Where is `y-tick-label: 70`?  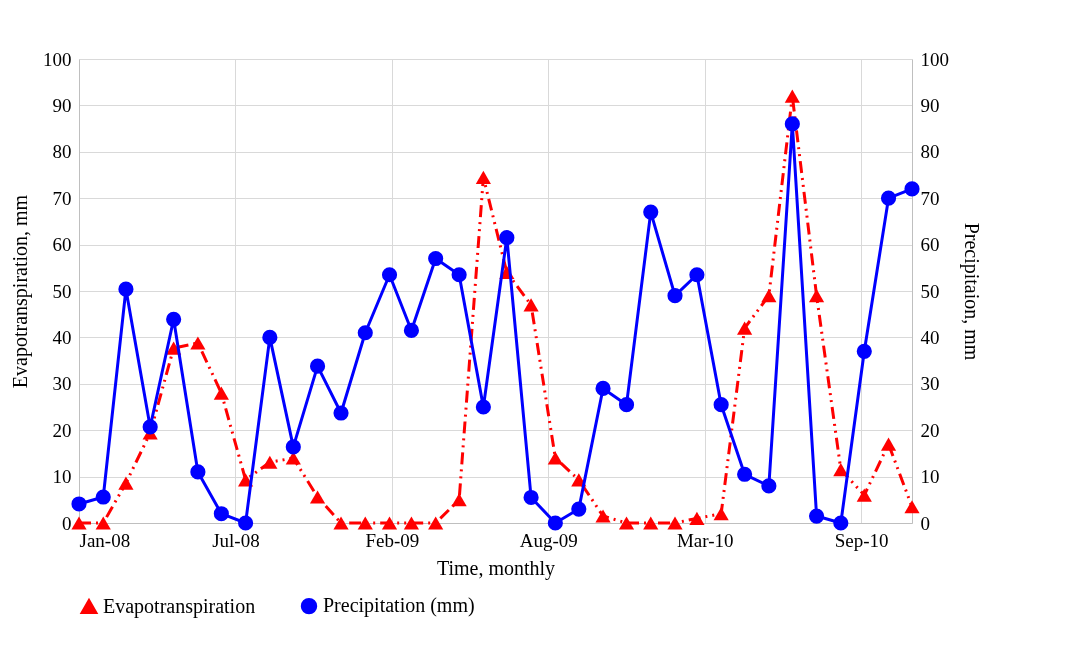 y-tick-label: 70 is located at coordinates (62, 198).